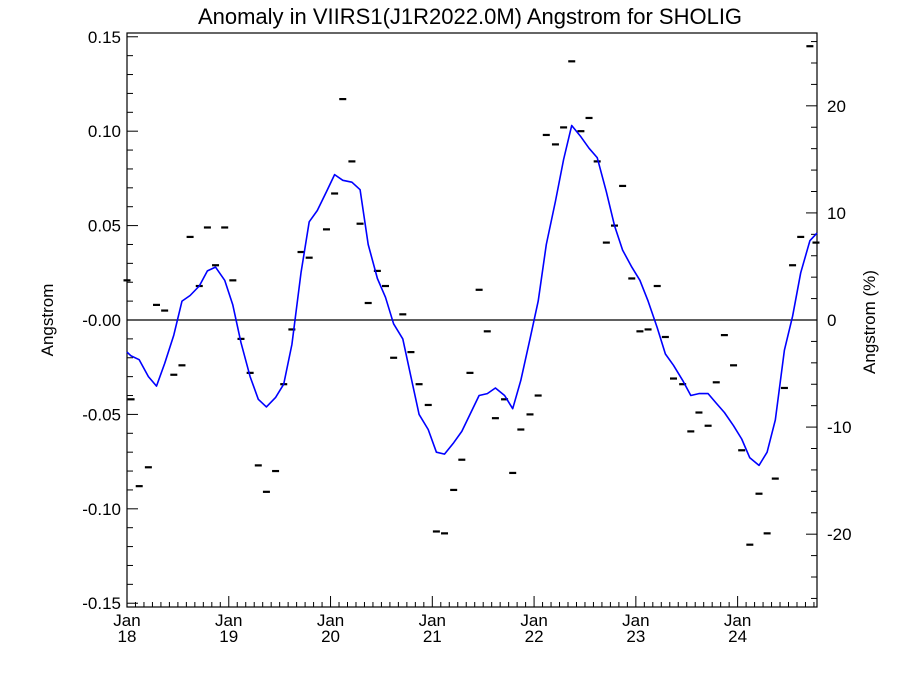 The height and width of the screenshot is (675, 900). Describe the element at coordinates (104, 131) in the screenshot. I see `y-tick-label-left: 0.10` at that location.